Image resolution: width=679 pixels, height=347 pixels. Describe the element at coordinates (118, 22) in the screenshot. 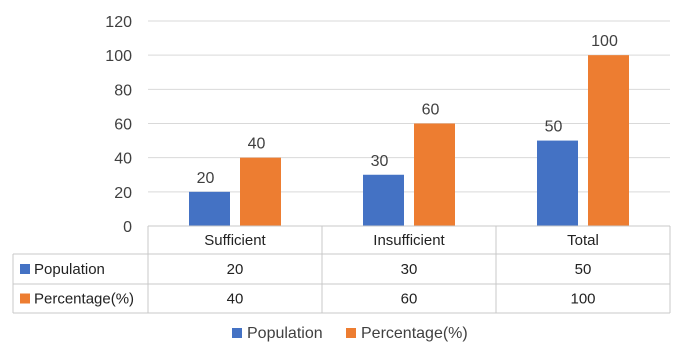

I see `y-tick-label: 120` at that location.